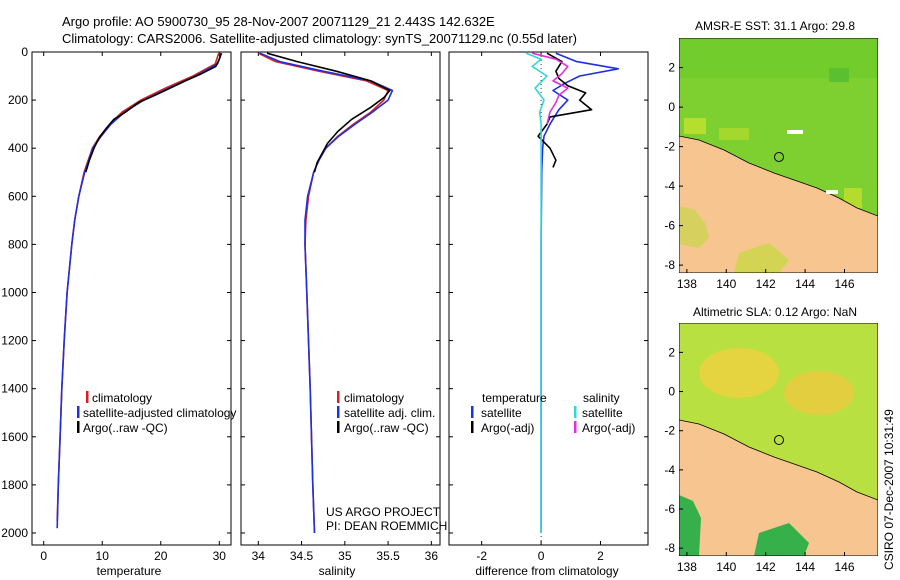 The width and height of the screenshot is (900, 580). What do you see at coordinates (338, 397) in the screenshot?
I see `legend-swatch-sal-climatology` at bounding box center [338, 397].